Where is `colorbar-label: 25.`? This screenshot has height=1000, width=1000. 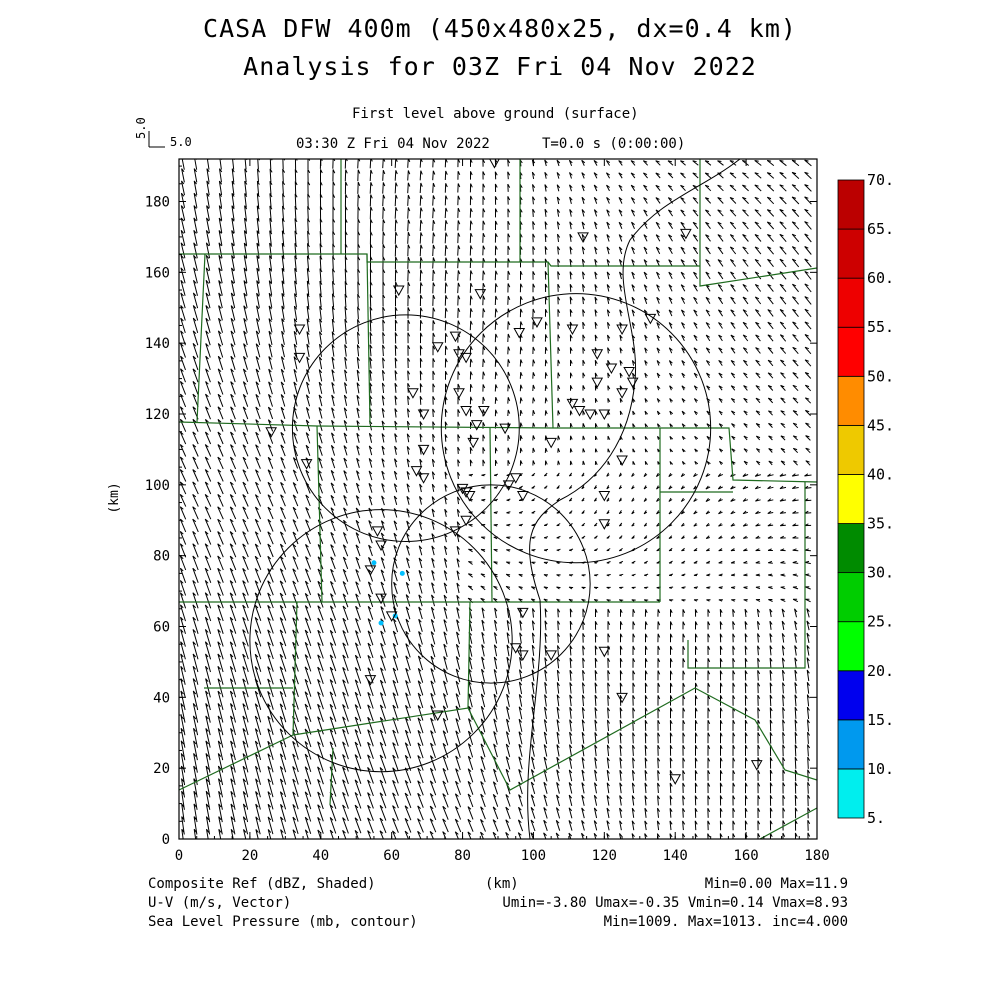
colorbar-label: 25. is located at coordinates (880, 622).